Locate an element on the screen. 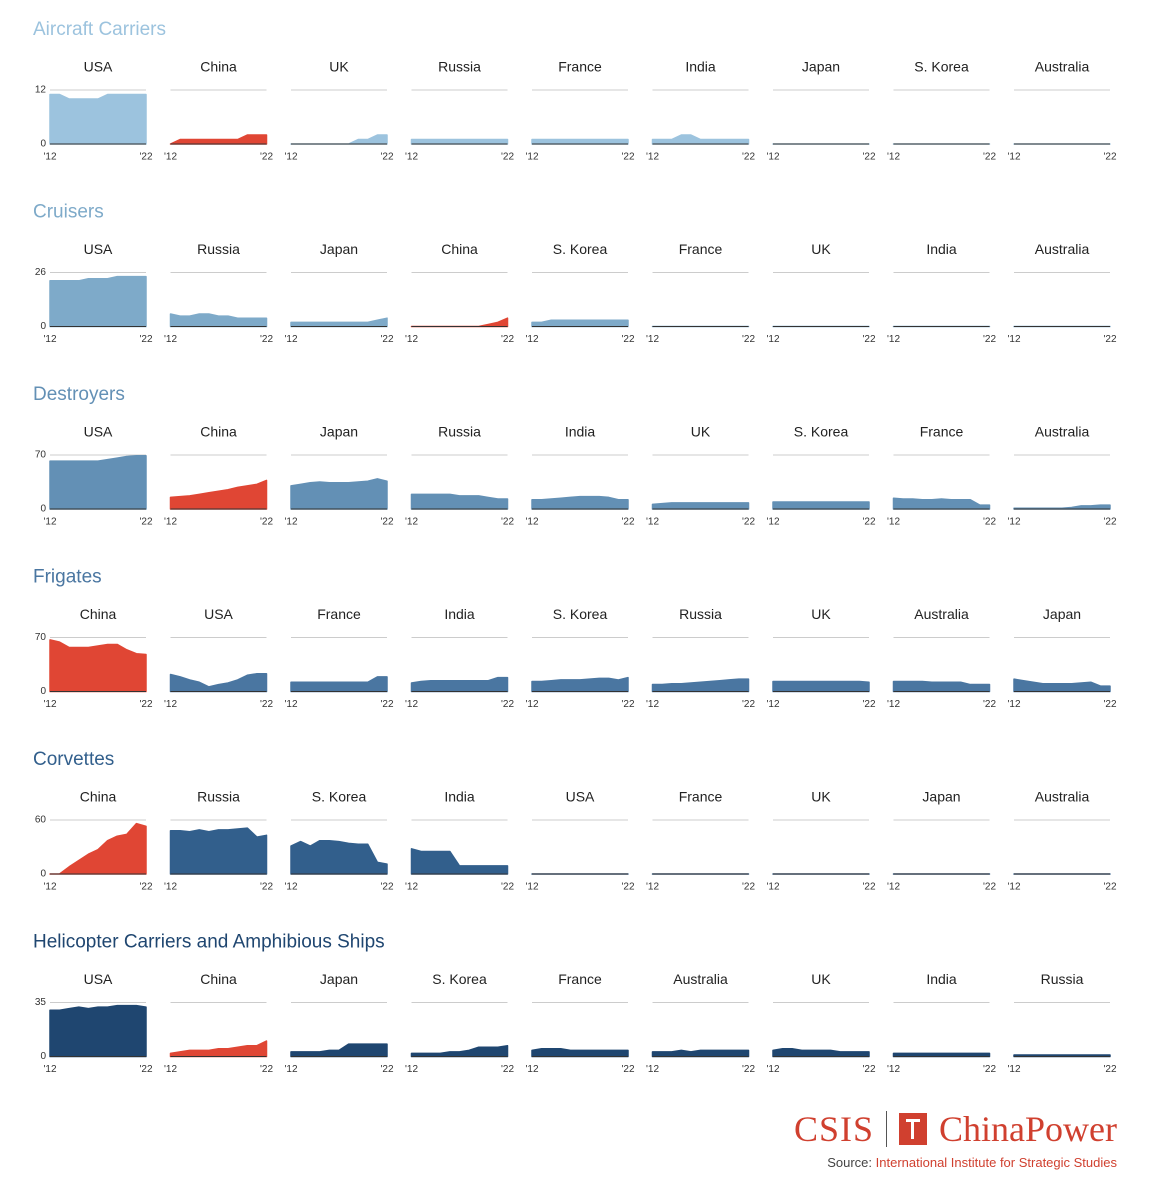 Image resolution: width=1162 pixels, height=1200 pixels. x-tick-end-cruisers-australia: '22 is located at coordinates (1109, 339).